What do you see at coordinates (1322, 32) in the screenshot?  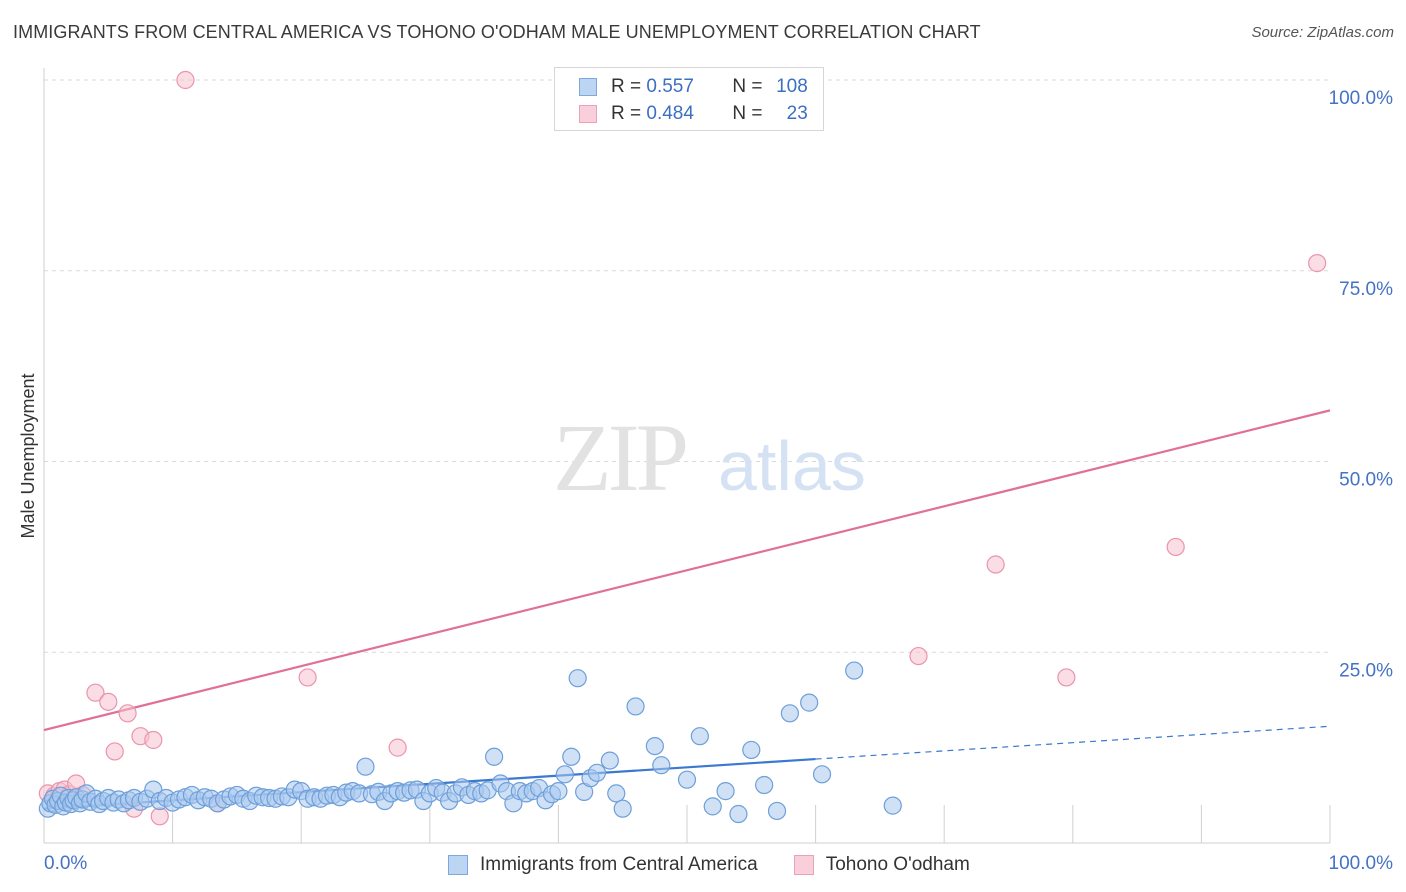 I see `chart-source: Source: ZipAtlas.com` at bounding box center [1322, 32].